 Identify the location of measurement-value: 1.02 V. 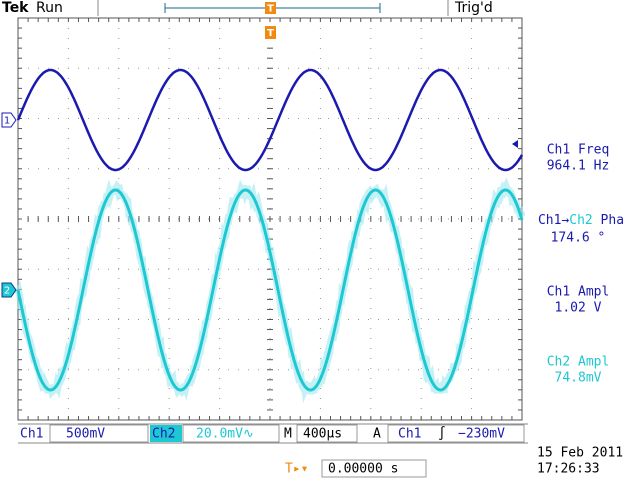
(578, 308).